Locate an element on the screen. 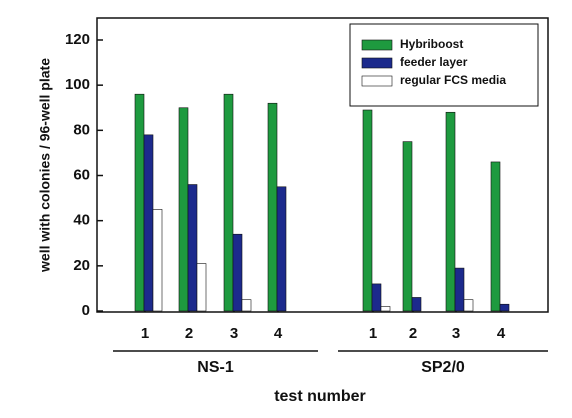  y-tick-label: 0 is located at coordinates (86, 310).